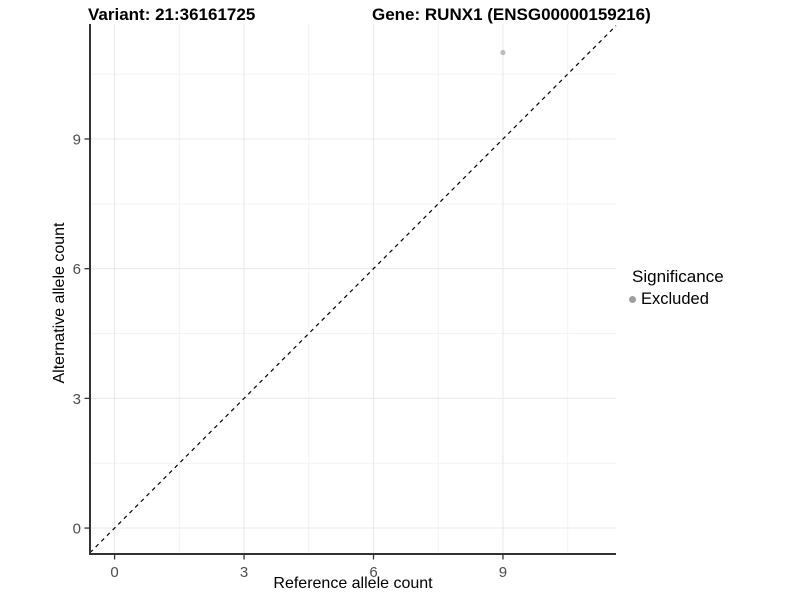 This screenshot has height=600, width=800. I want to click on plot-title-gene: Gene: RUNX1 (ENSG00000159216), so click(511, 14).